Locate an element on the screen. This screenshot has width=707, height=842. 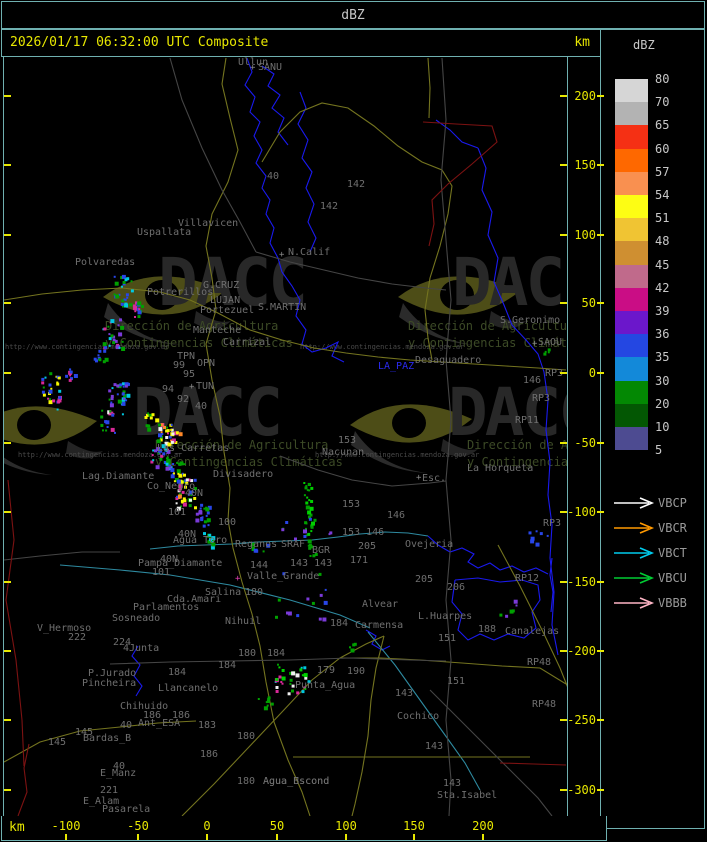
place-label: 184 is located at coordinates (177, 672).